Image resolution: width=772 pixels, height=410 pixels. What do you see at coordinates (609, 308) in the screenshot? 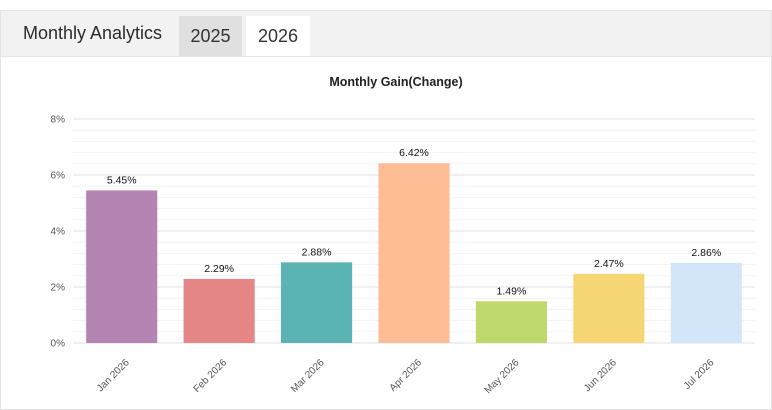
I see `bar-jun-2026` at bounding box center [609, 308].